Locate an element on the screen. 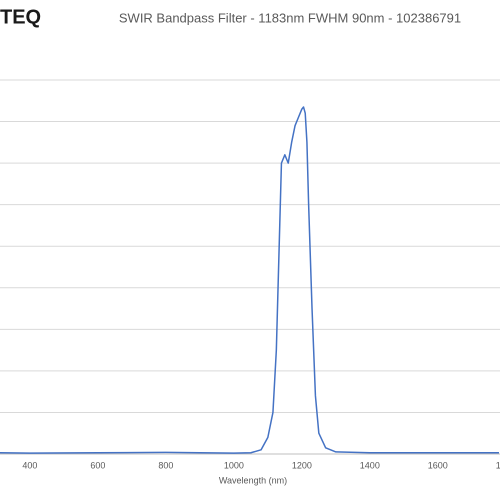  x-tick-label: 1600 is located at coordinates (438, 465).